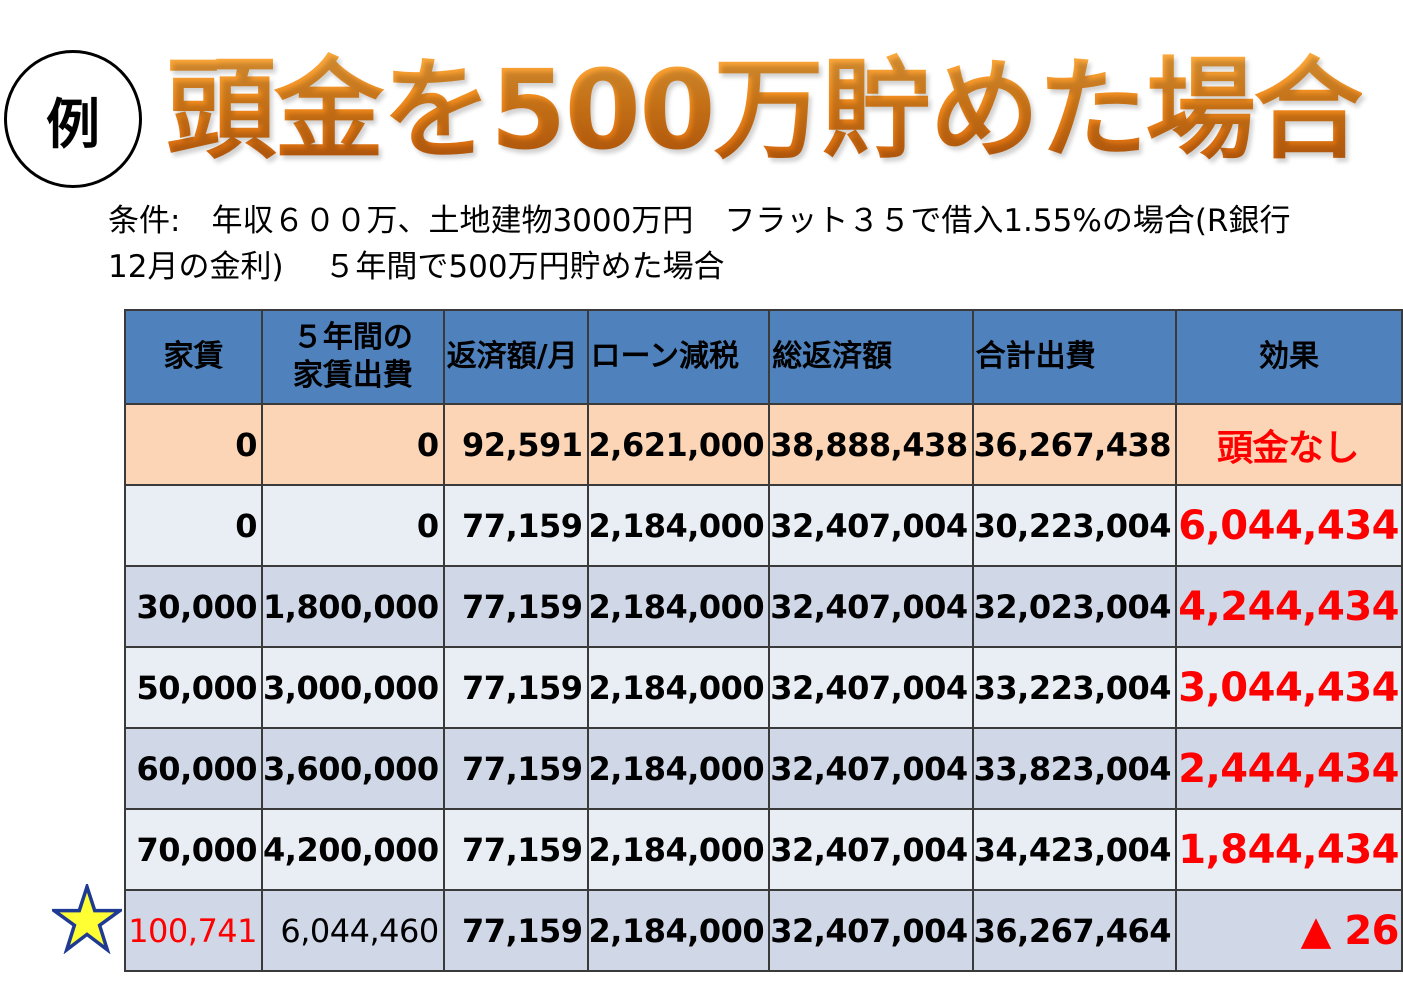 The width and height of the screenshot is (1403, 988). Describe the element at coordinates (1289, 525) in the screenshot. I see `cell-effect: 6,044,434` at that location.